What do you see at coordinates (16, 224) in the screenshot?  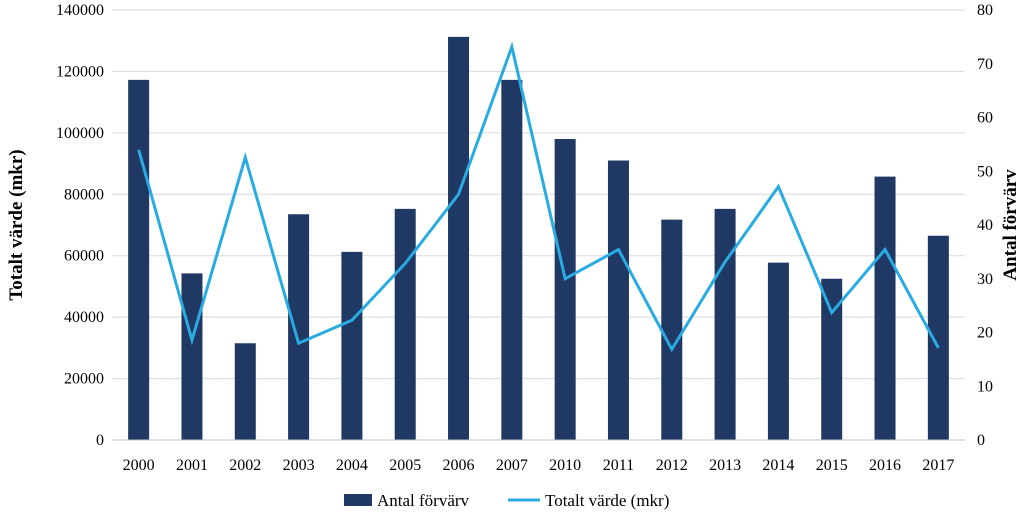 I see `y-axis-title: Totalt värde (mkr)` at bounding box center [16, 224].